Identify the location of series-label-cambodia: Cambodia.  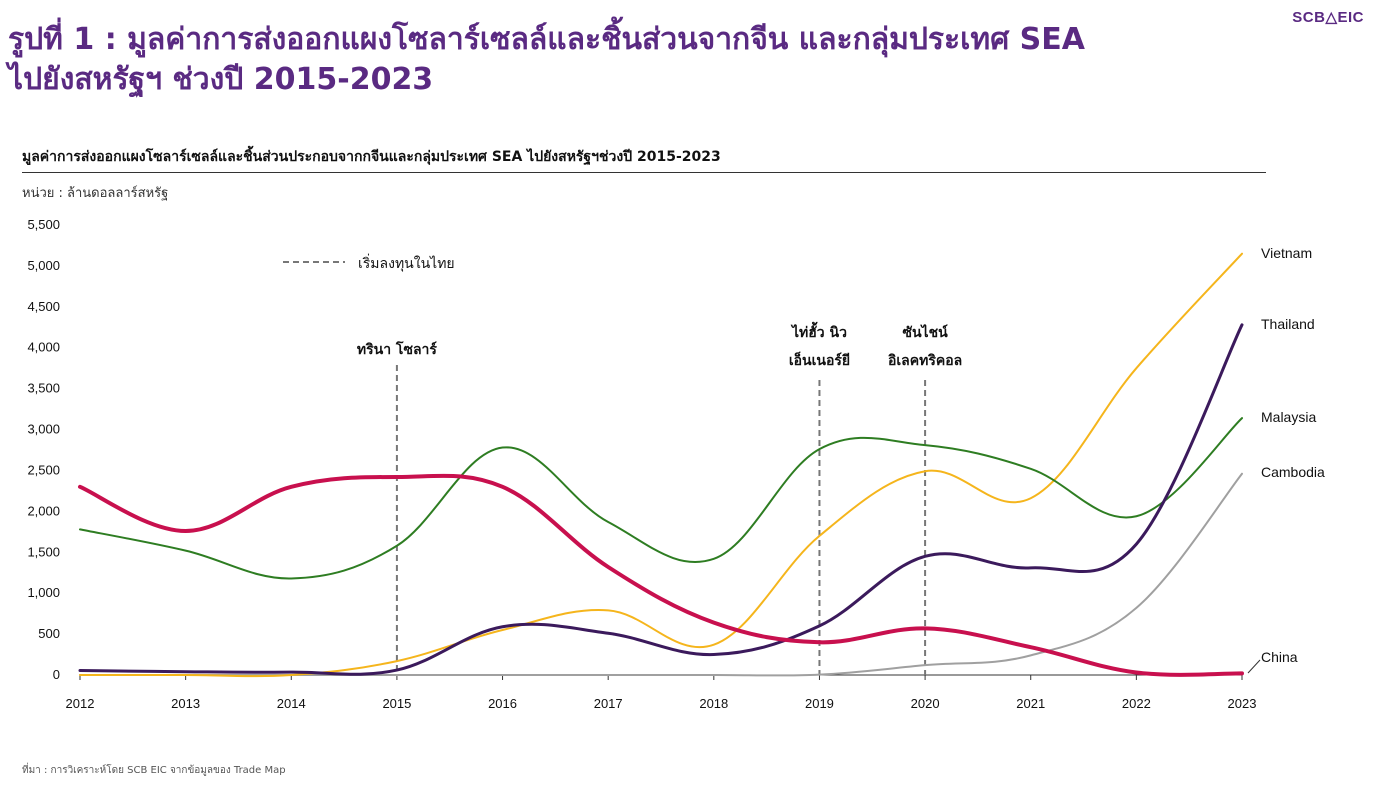
(1293, 472).